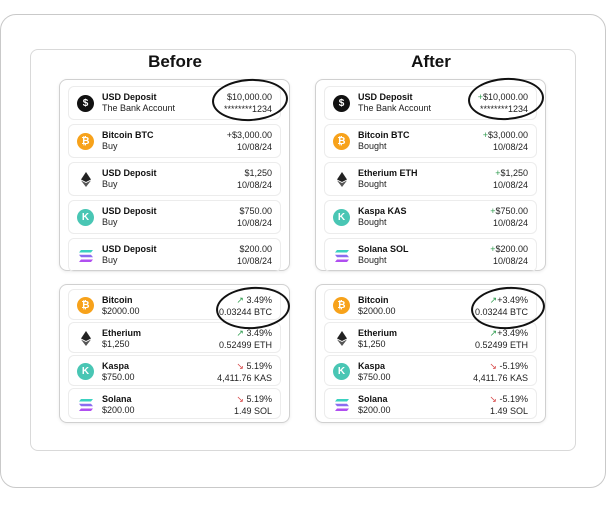 The width and height of the screenshot is (606, 506). Describe the element at coordinates (255, 249) in the screenshot. I see `transaction-value: $200.00` at that location.